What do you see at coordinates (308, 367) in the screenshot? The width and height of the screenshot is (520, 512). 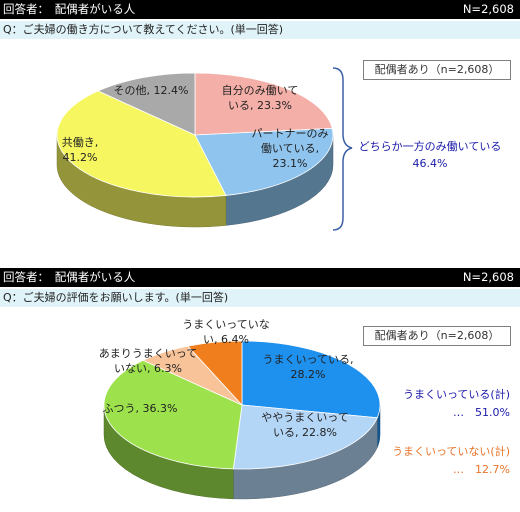 I see `pie-data-label: うまくいっている, 28.2%` at bounding box center [308, 367].